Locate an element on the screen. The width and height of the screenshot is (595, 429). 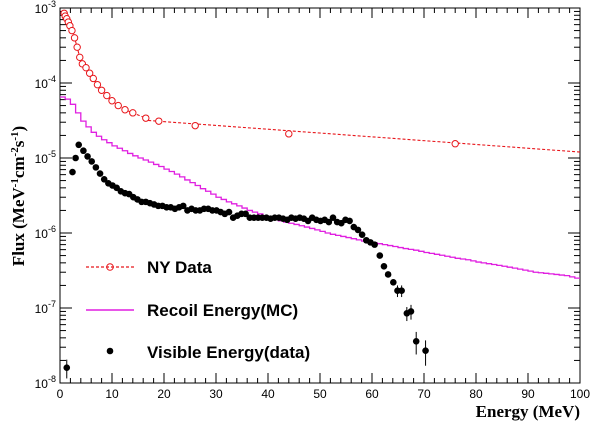
x-tick-label: 0 is located at coordinates (60, 394).